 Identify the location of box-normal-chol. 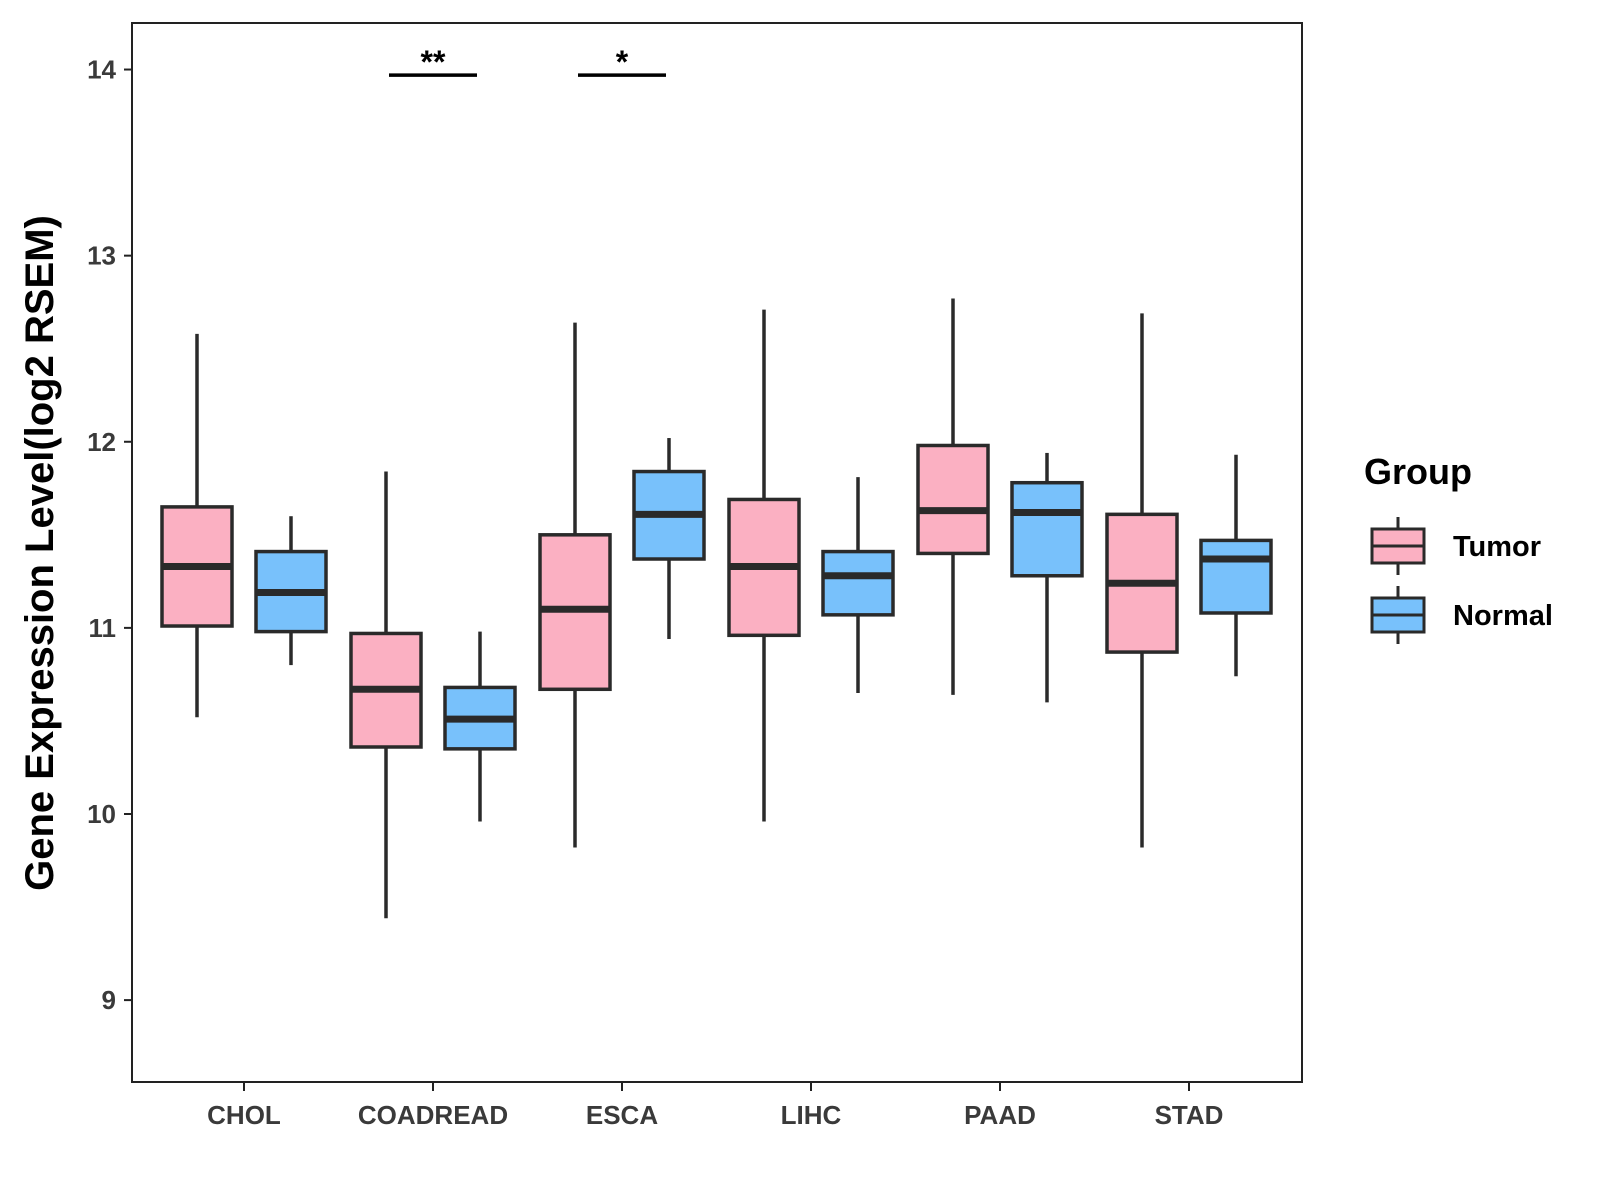
(291, 591).